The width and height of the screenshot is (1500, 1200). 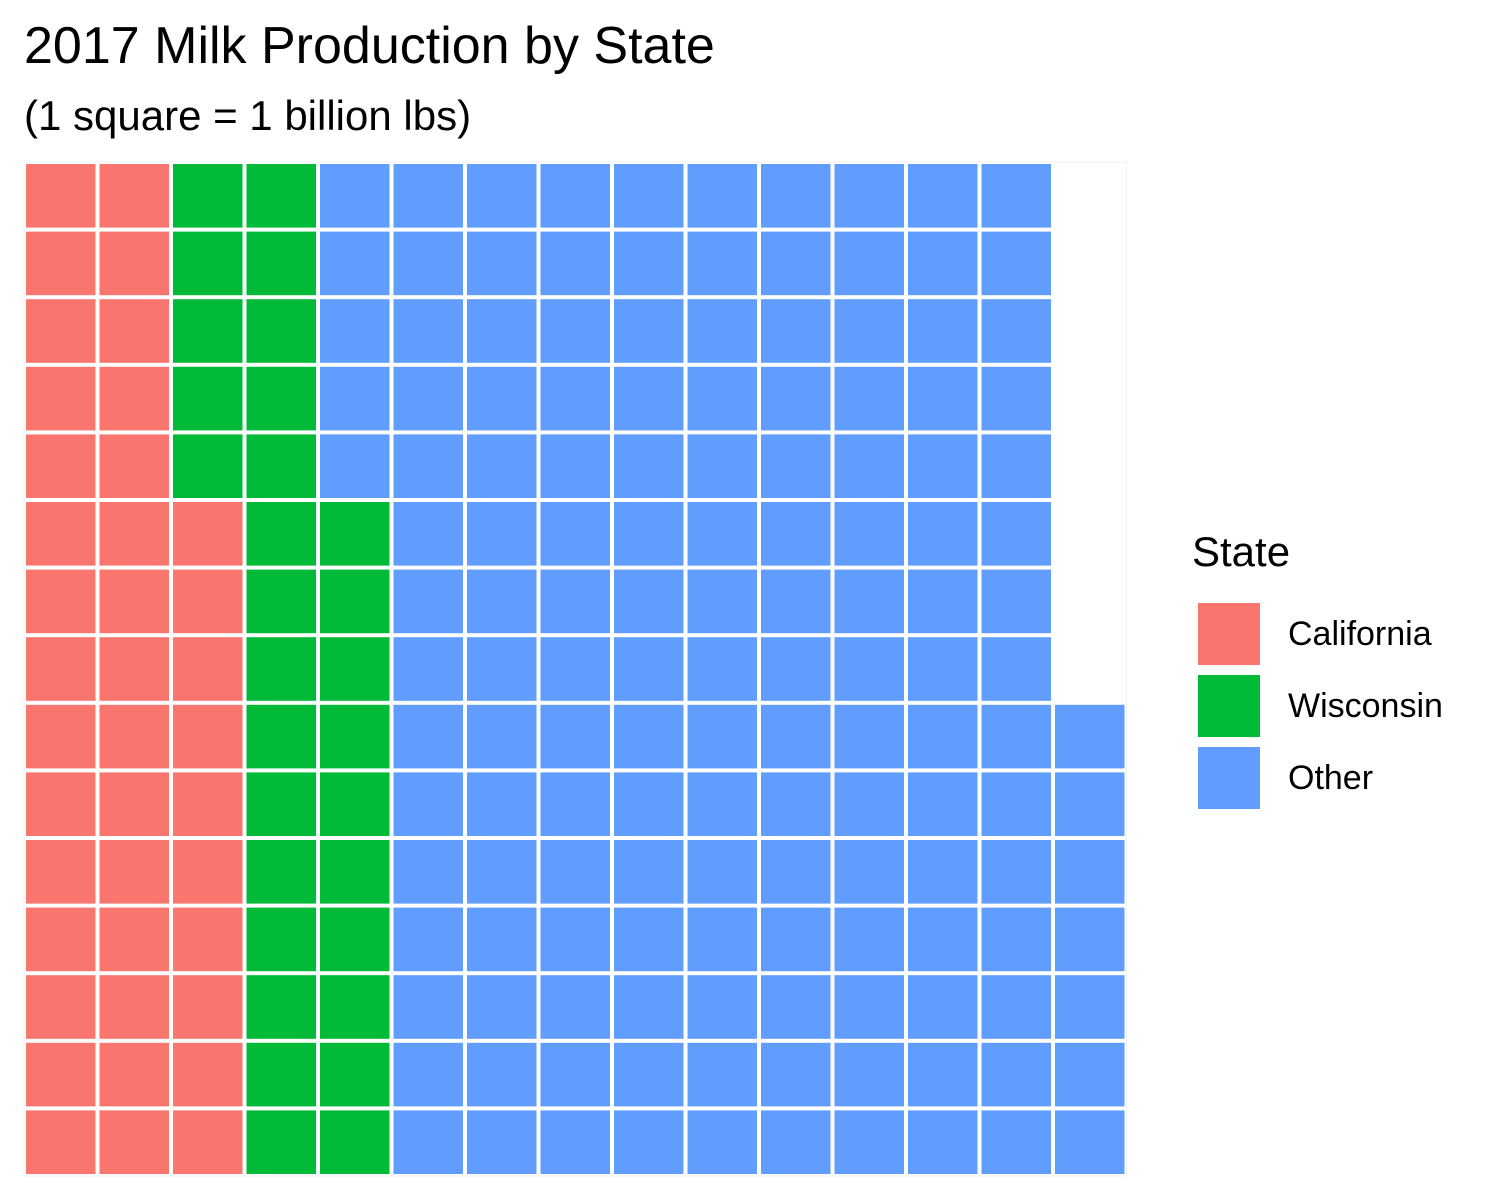 I want to click on legend-item-california: California, so click(x=1317, y=634).